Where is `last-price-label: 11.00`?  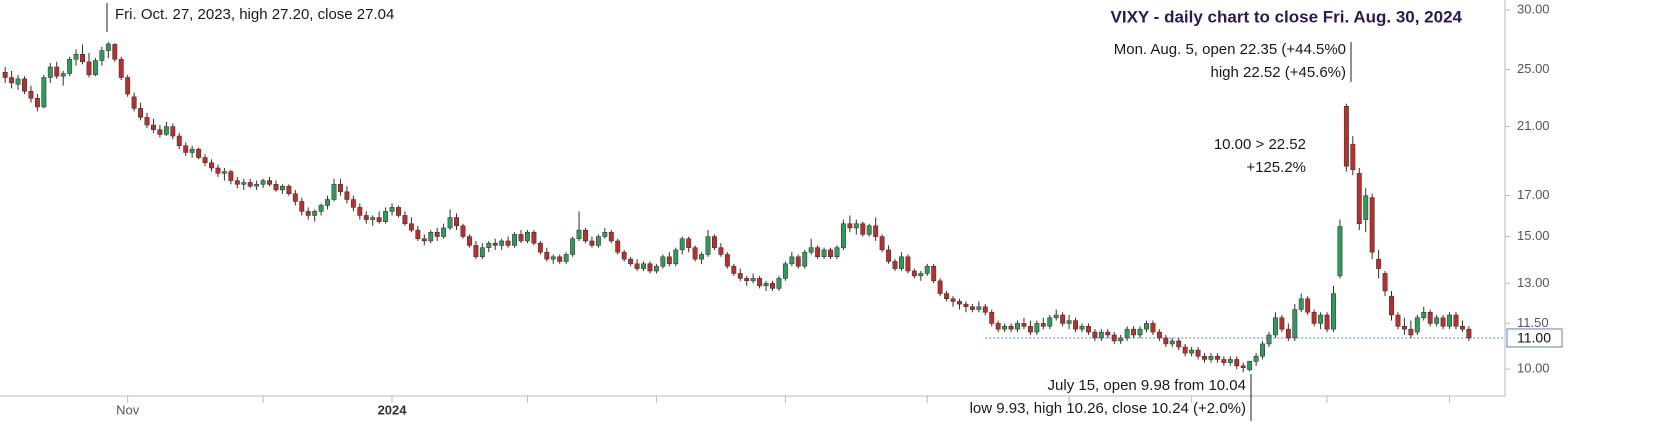 last-price-label: 11.00 is located at coordinates (1534, 338).